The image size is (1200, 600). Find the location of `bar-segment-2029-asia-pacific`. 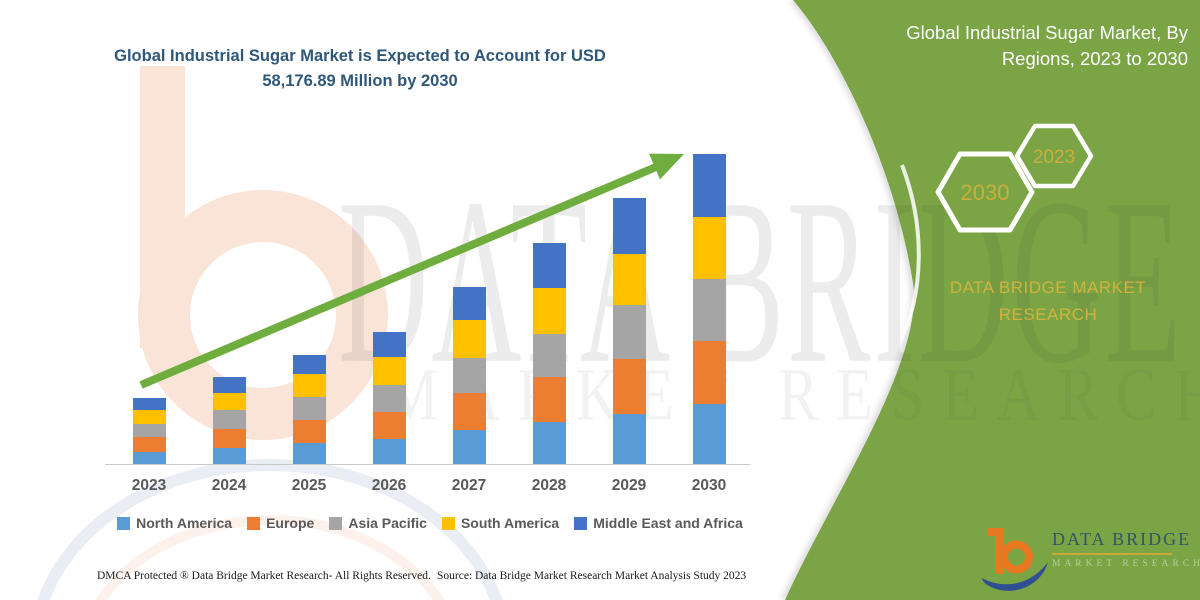

bar-segment-2029-asia-pacific is located at coordinates (629, 331).